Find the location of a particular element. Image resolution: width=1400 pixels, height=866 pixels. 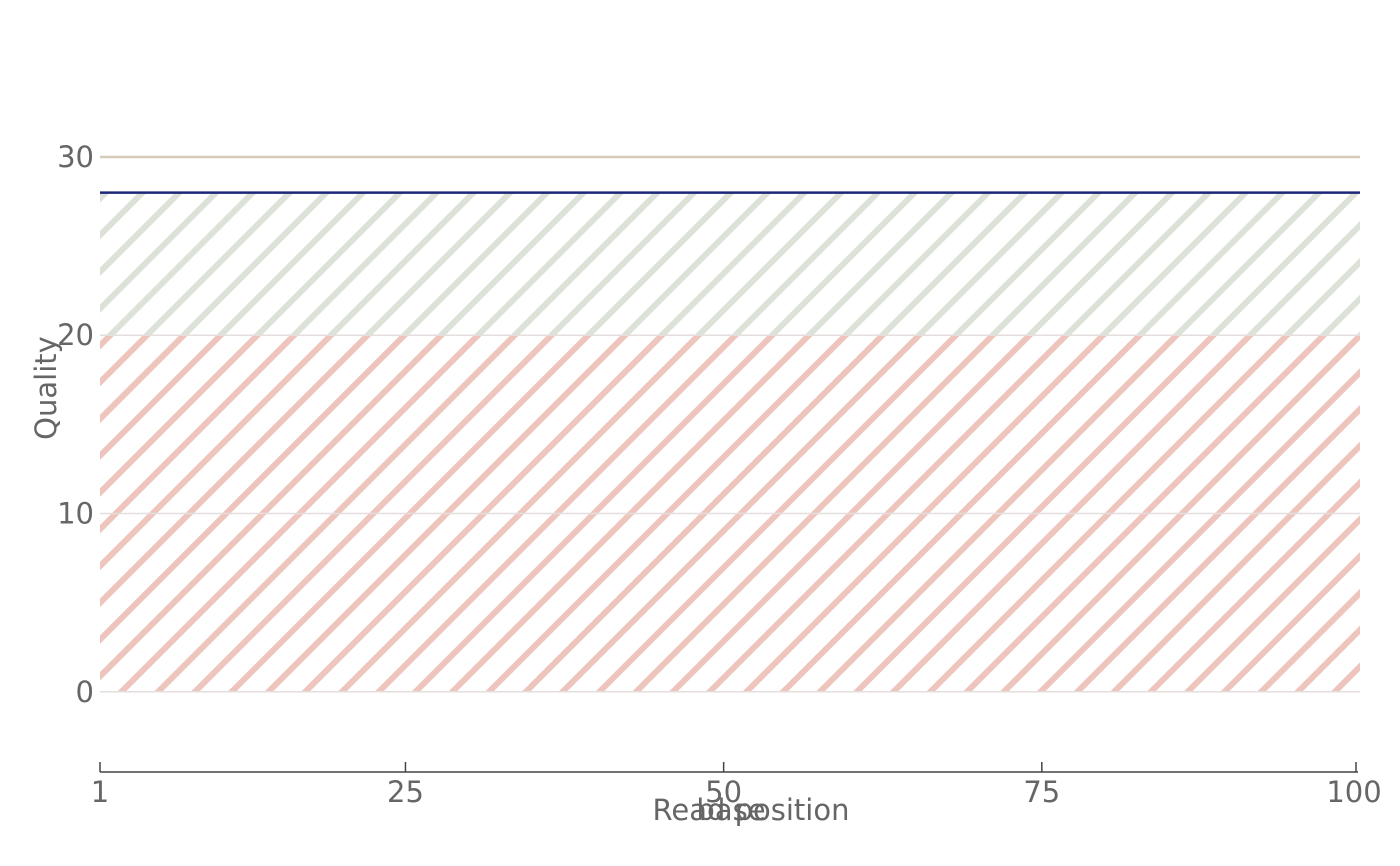

y-tick-label: 30 is located at coordinates (75, 157).